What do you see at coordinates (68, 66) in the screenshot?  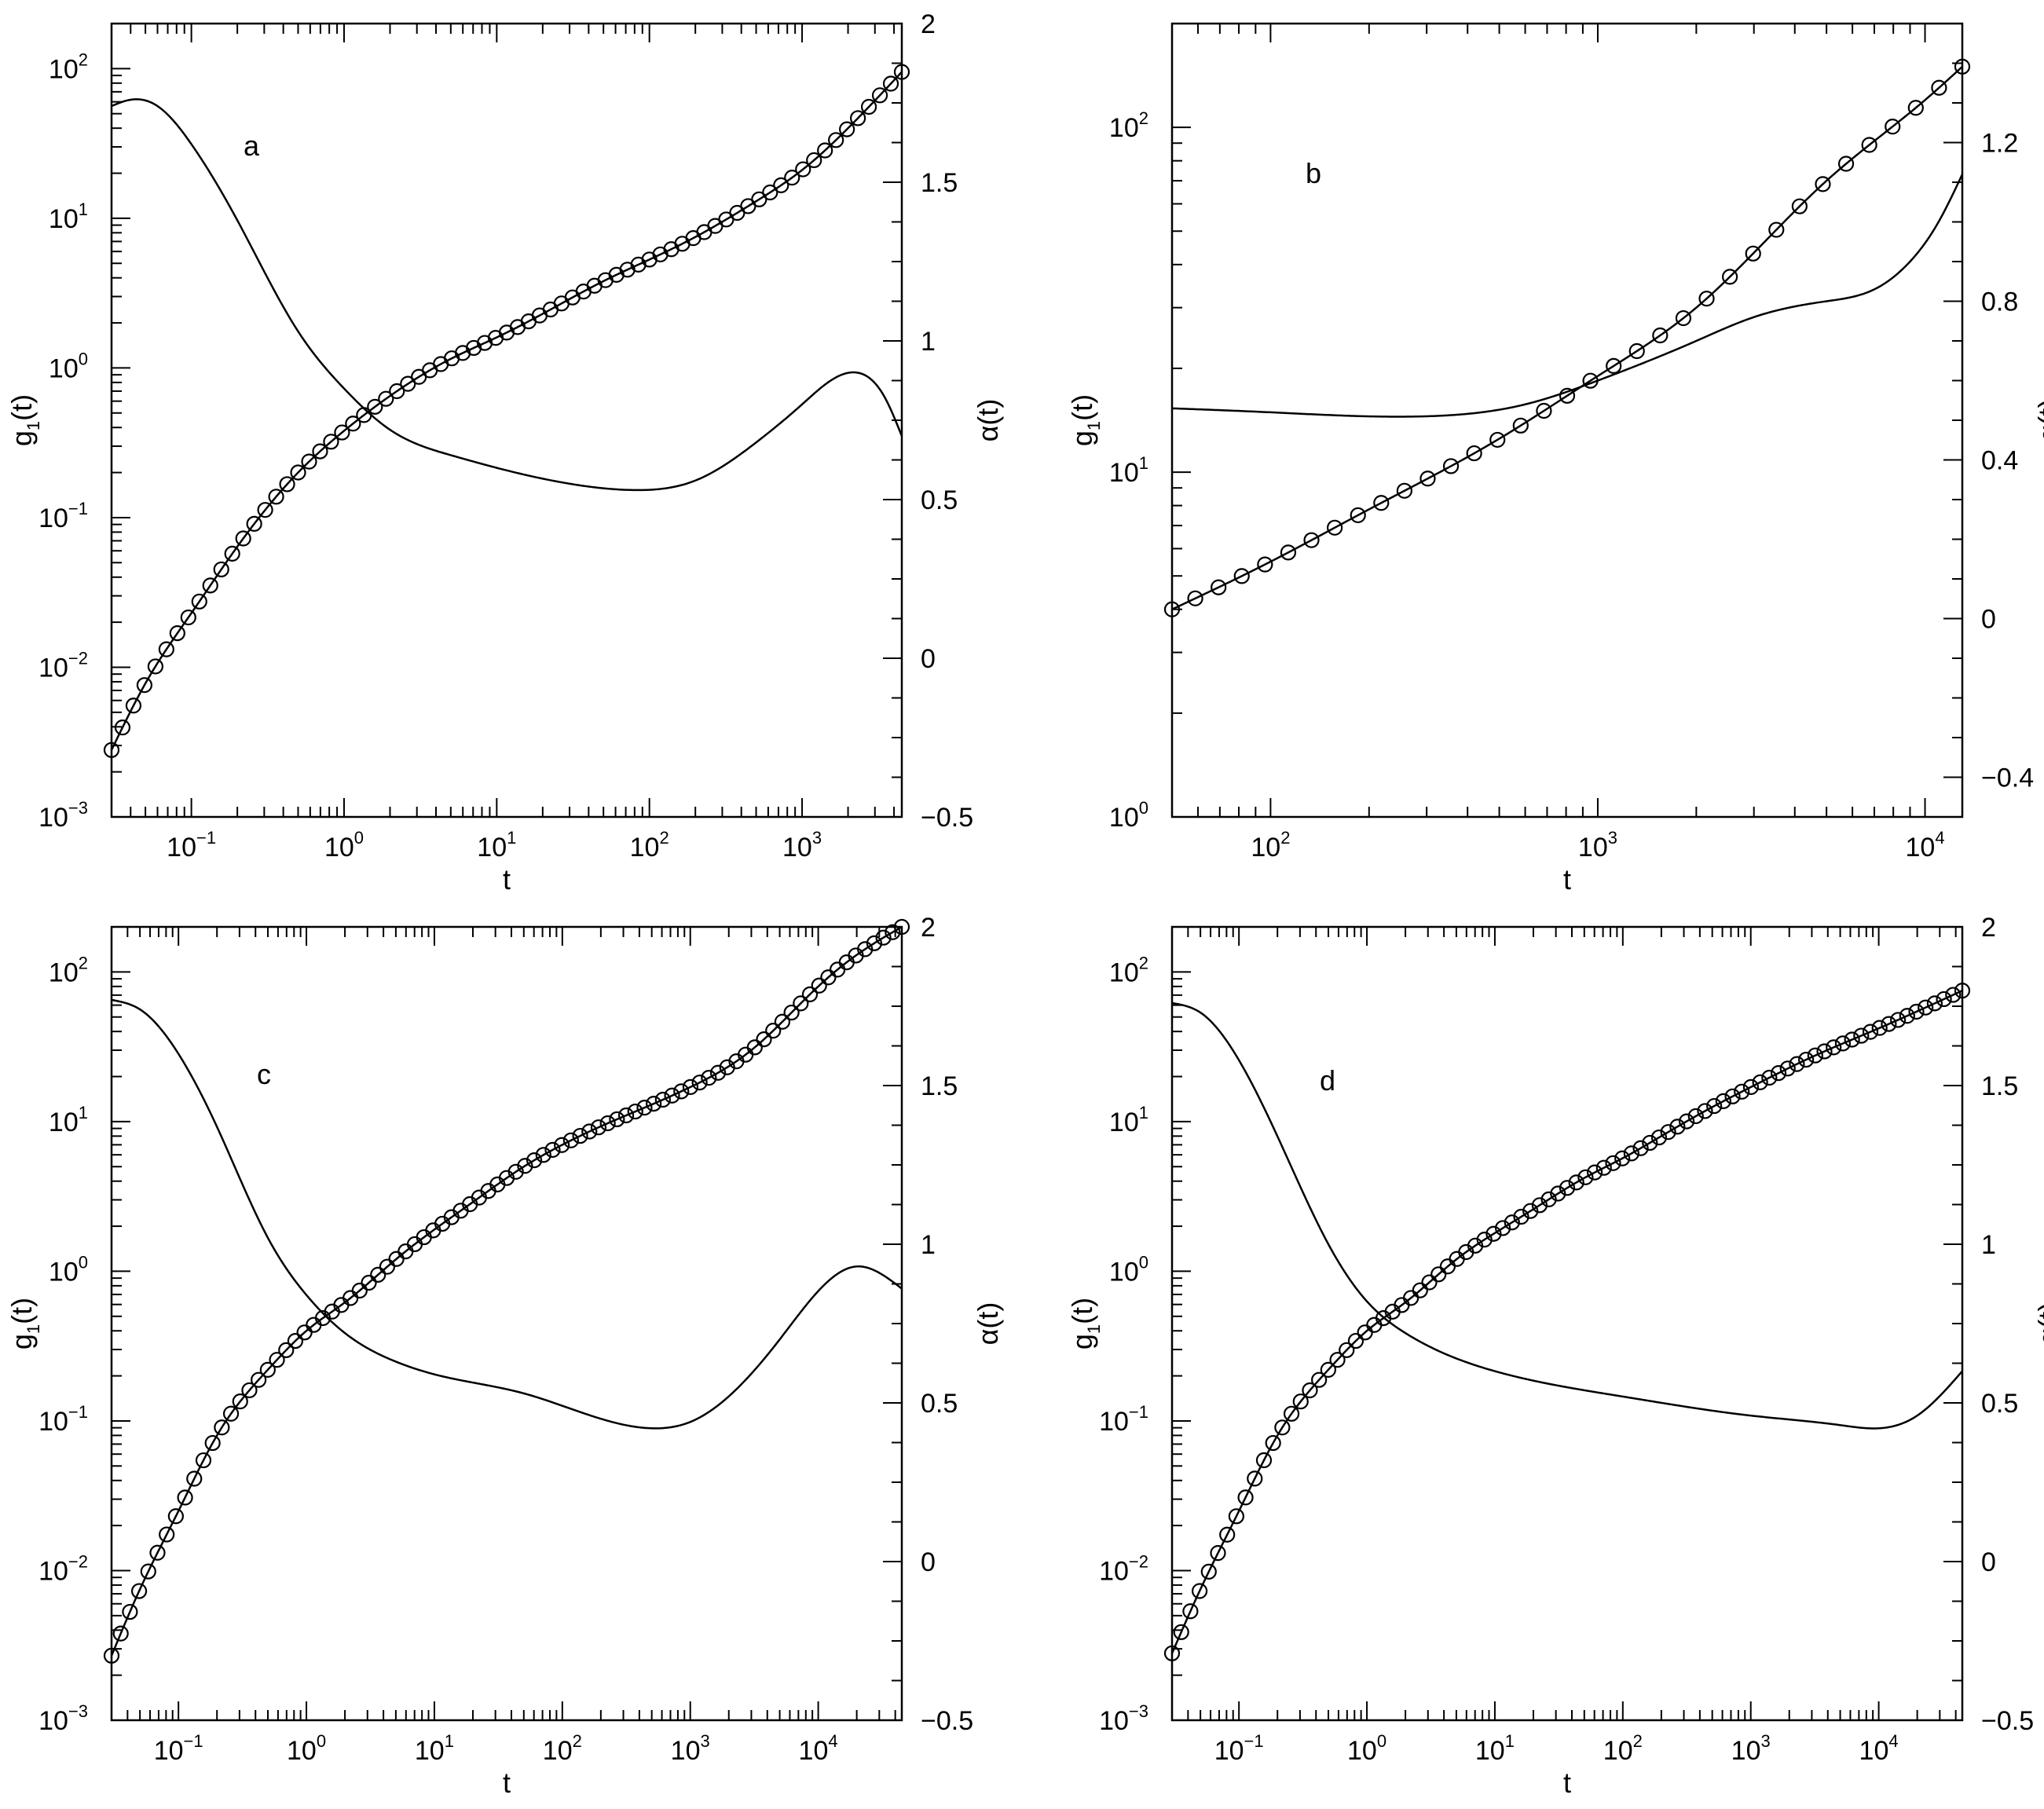 I see `y-left-tick-label: 10²` at bounding box center [68, 66].